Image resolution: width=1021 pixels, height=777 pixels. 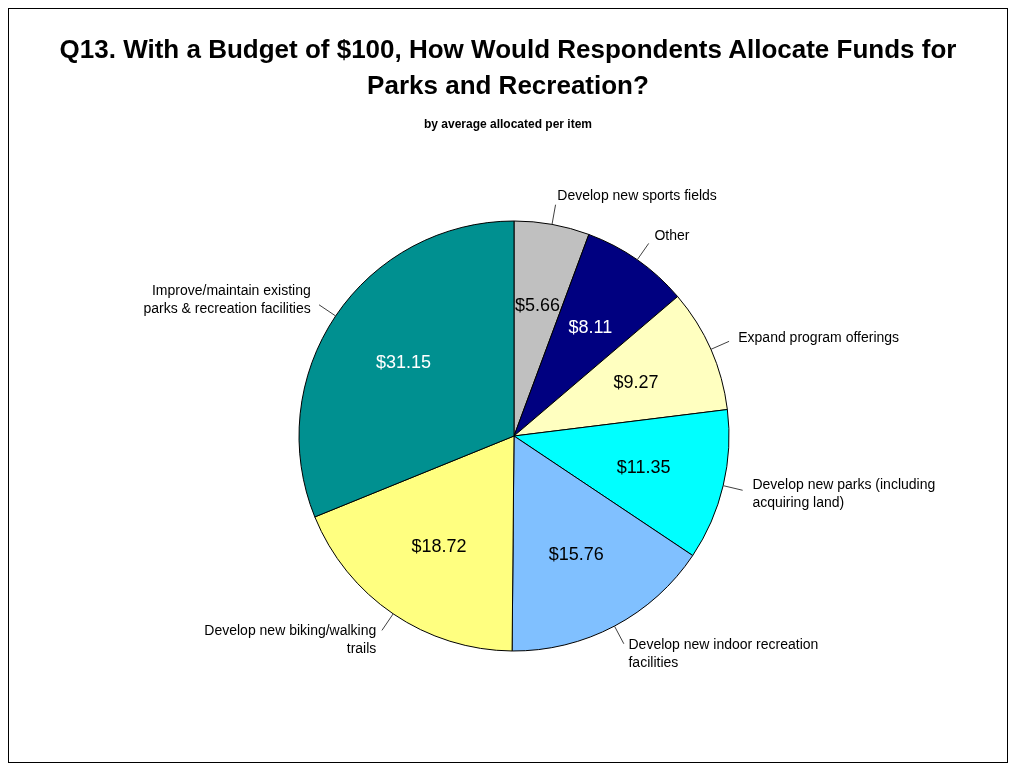 I want to click on data-label: $31.15, so click(x=403, y=361).